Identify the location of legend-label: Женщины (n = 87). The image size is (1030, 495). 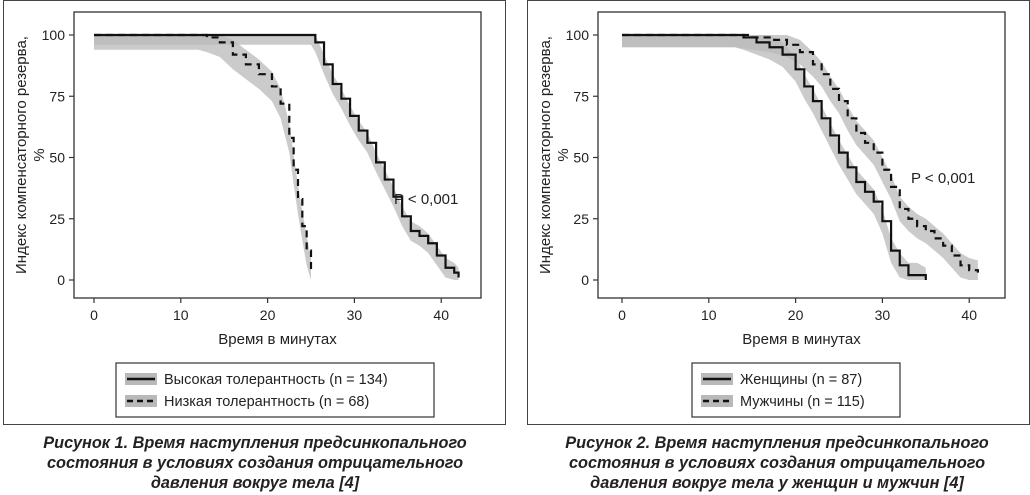
(801, 380).